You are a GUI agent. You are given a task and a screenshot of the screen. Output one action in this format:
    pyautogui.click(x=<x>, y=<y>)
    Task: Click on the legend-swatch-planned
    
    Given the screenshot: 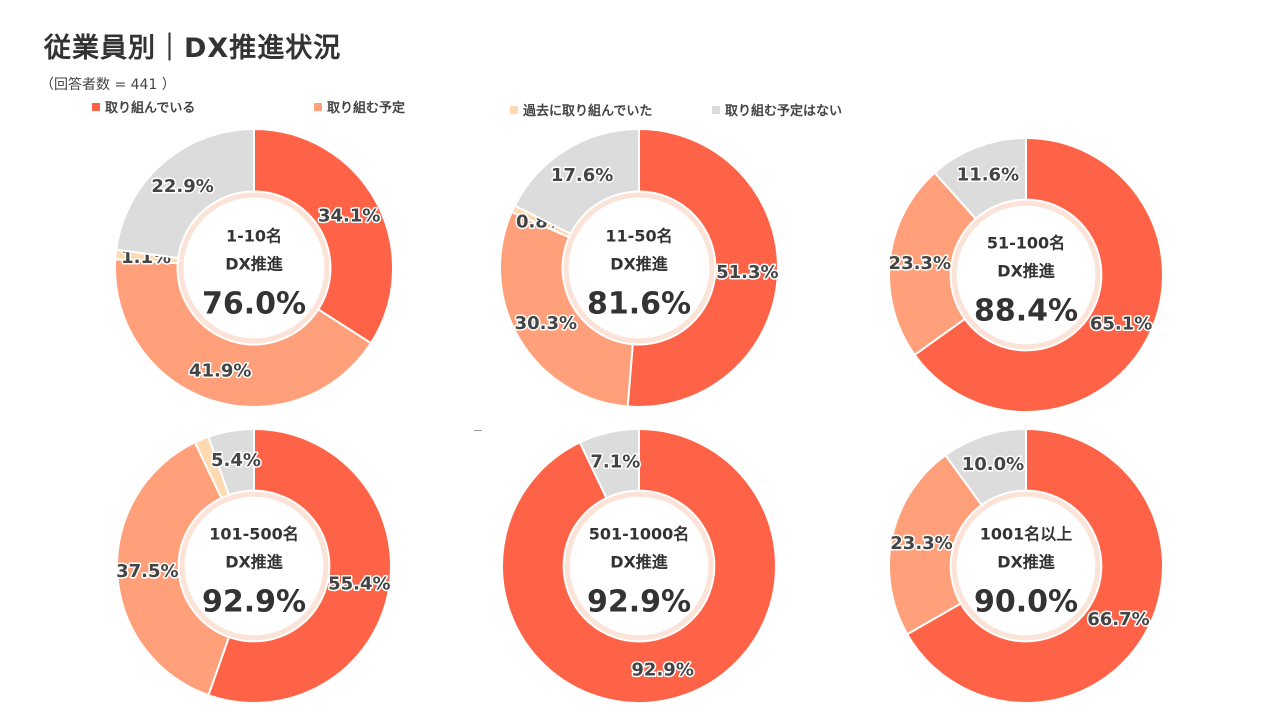 What is the action you would take?
    pyautogui.click(x=318, y=106)
    